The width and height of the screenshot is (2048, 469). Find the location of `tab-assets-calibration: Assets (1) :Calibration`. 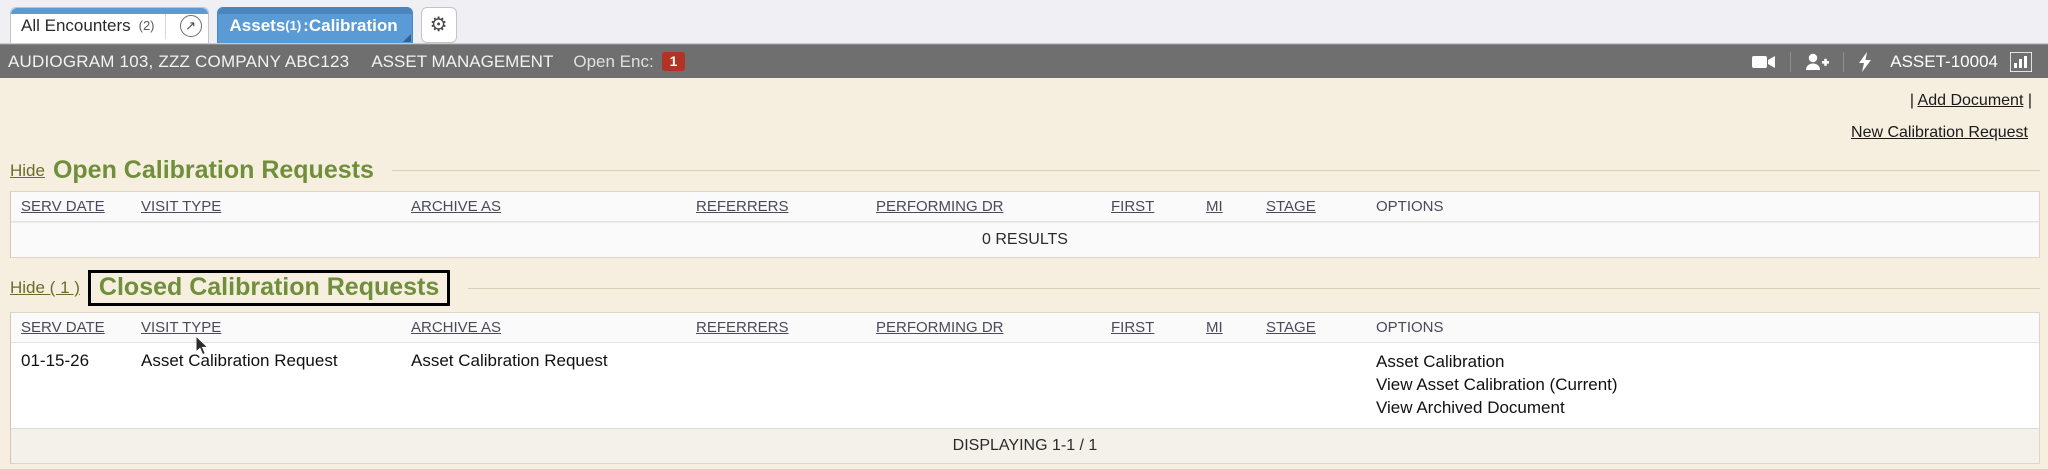

tab-assets-calibration: Assets (1) :Calibration is located at coordinates (314, 25).